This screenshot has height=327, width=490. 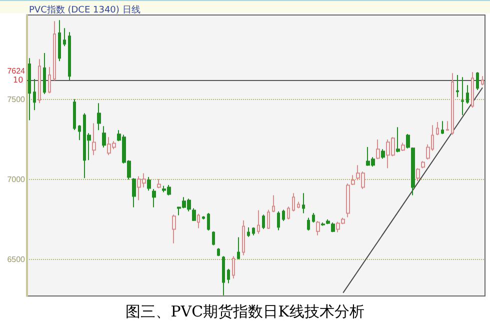 I want to click on y-tick-label: 6500, so click(x=16, y=259).